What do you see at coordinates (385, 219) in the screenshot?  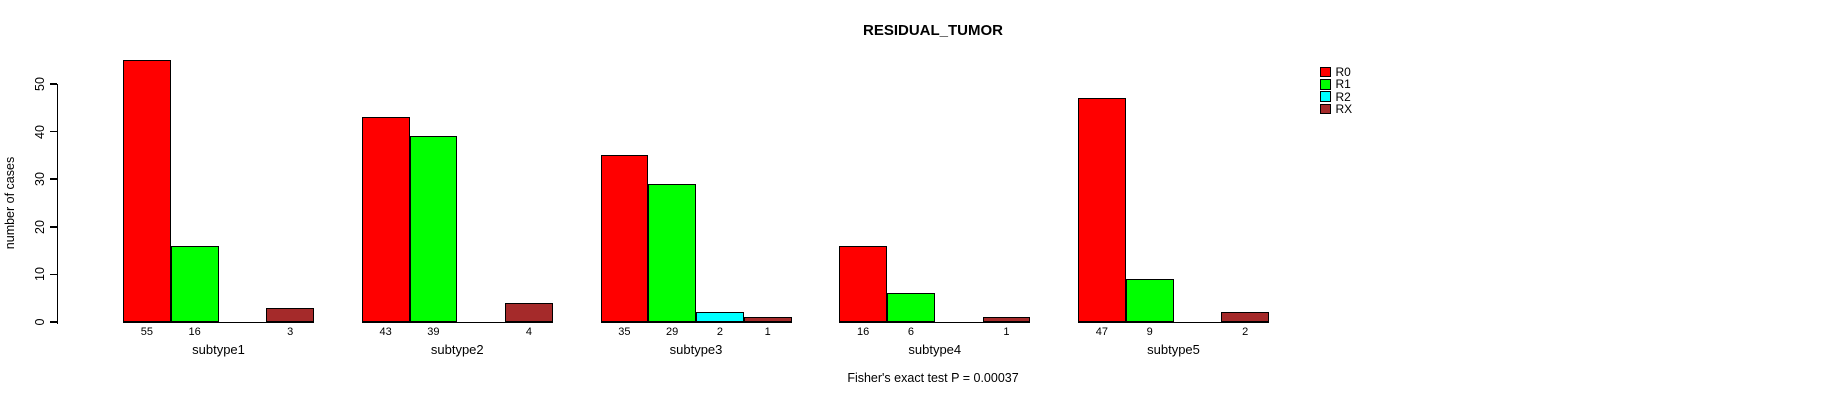 I see `bar-r0-subtype2` at bounding box center [385, 219].